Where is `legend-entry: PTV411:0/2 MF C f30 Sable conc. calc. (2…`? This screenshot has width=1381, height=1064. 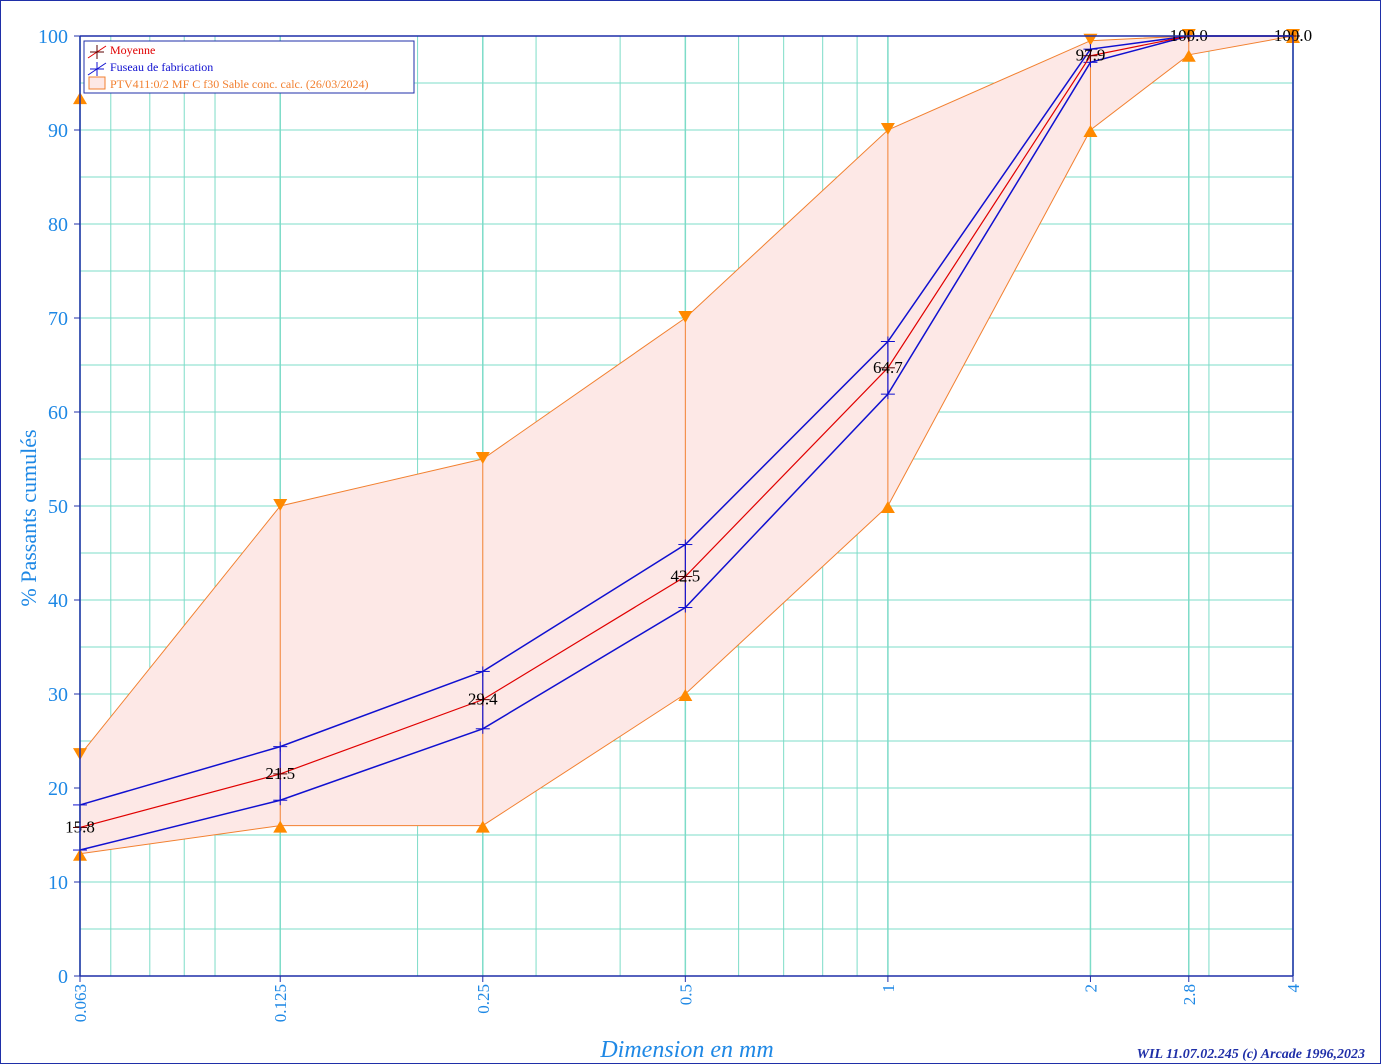
legend-entry: PTV411:0/2 MF C f30 Sable conc. calc. (2… is located at coordinates (228, 83).